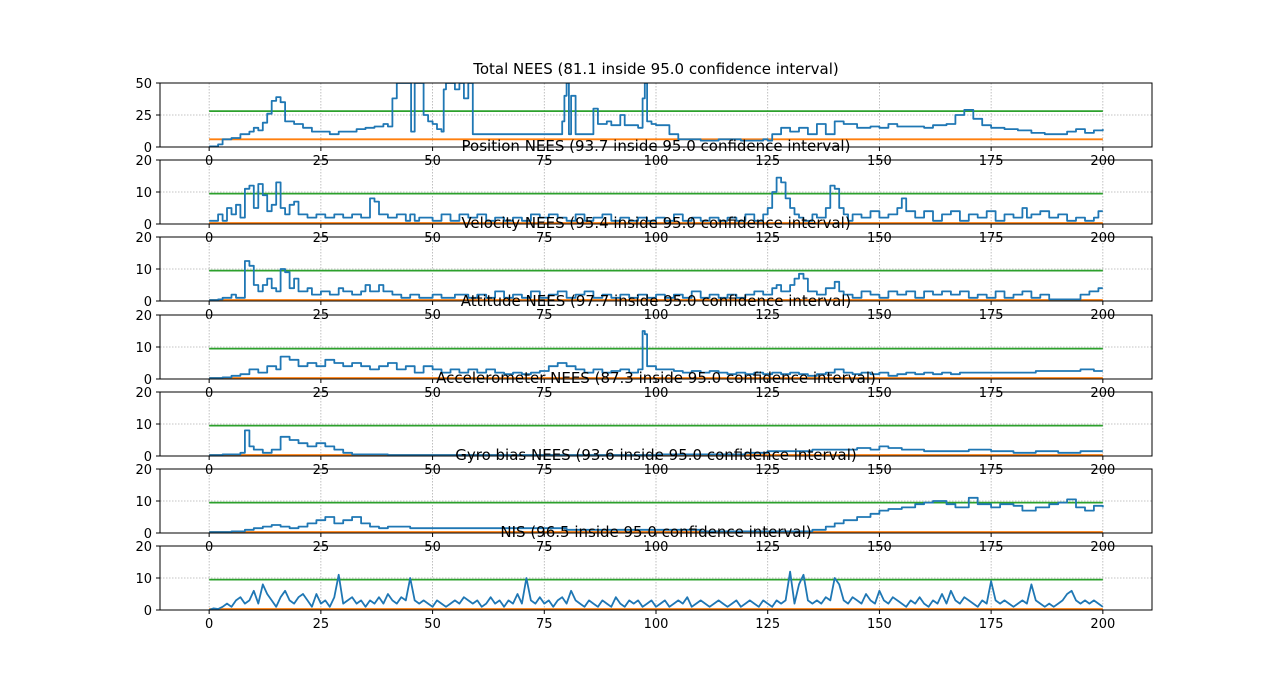 The height and width of the screenshot is (686, 1280). Describe the element at coordinates (1102, 624) in the screenshot. I see `x-tick-label: 200` at that location.